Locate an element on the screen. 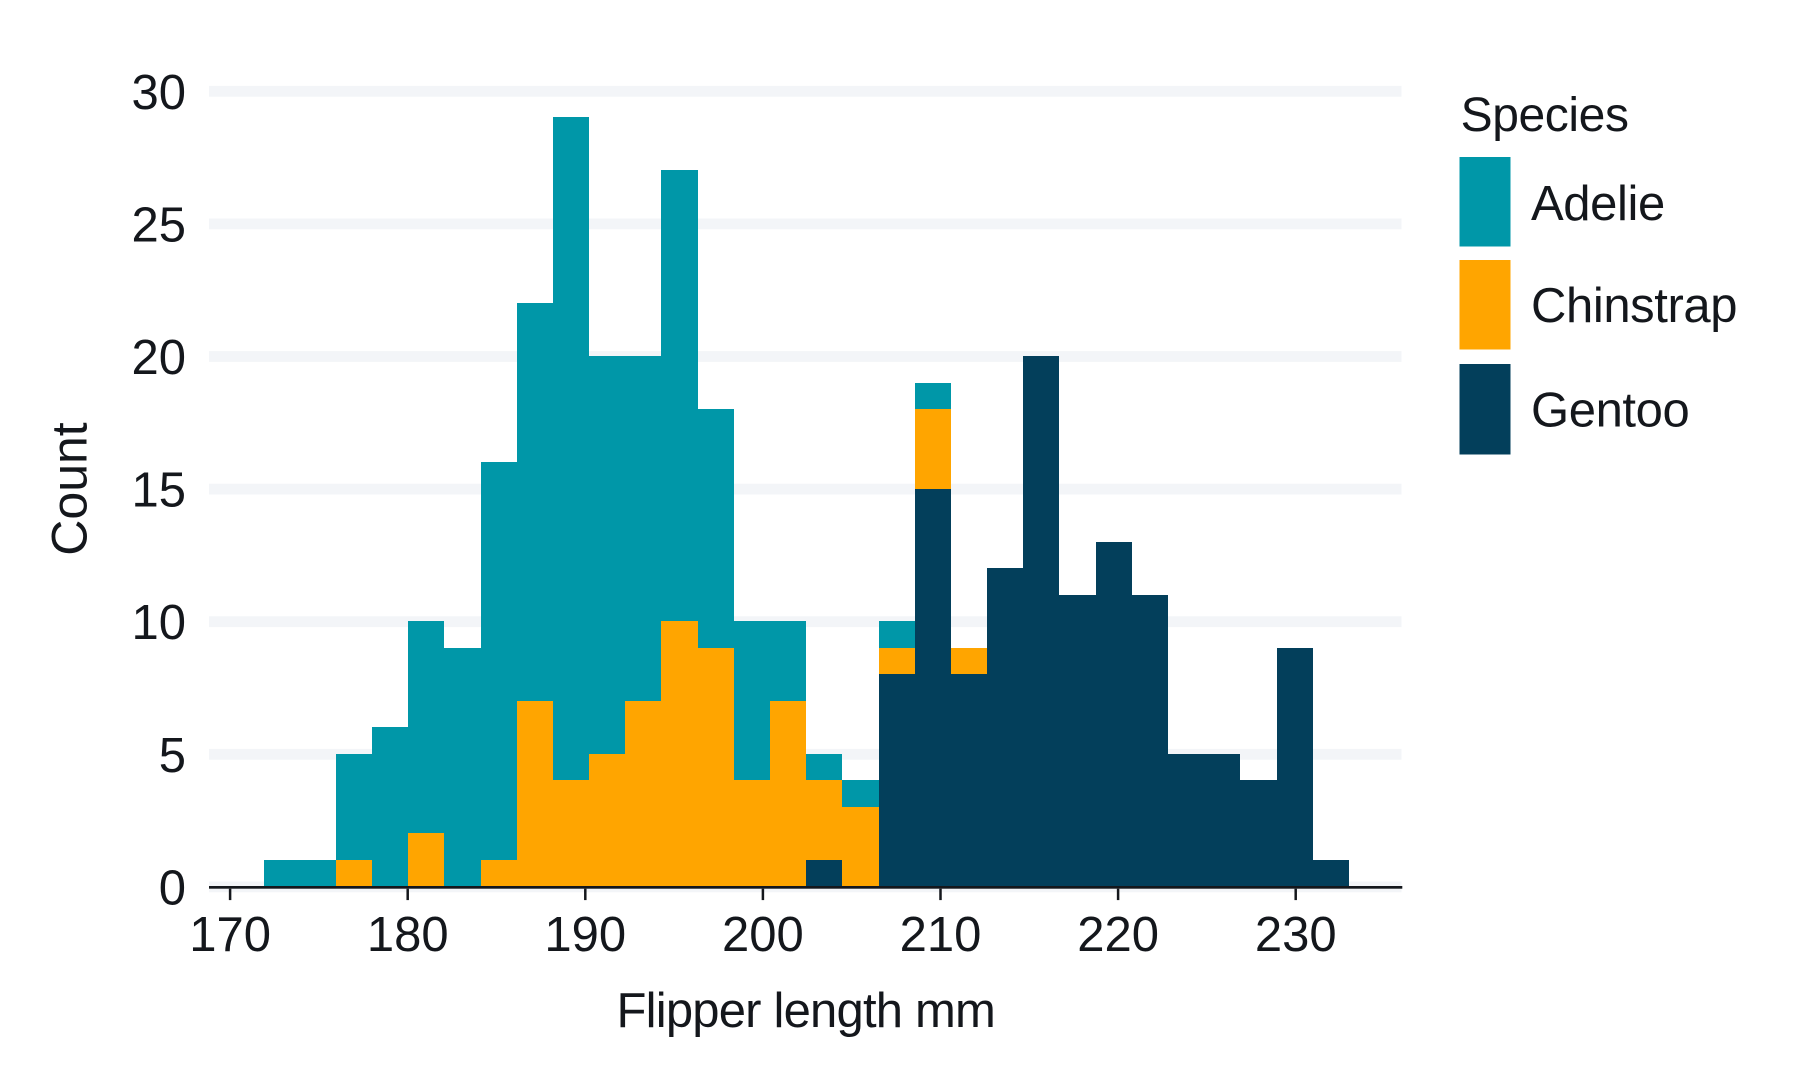  svg-text: Gentoo is located at coordinates (1610, 411).